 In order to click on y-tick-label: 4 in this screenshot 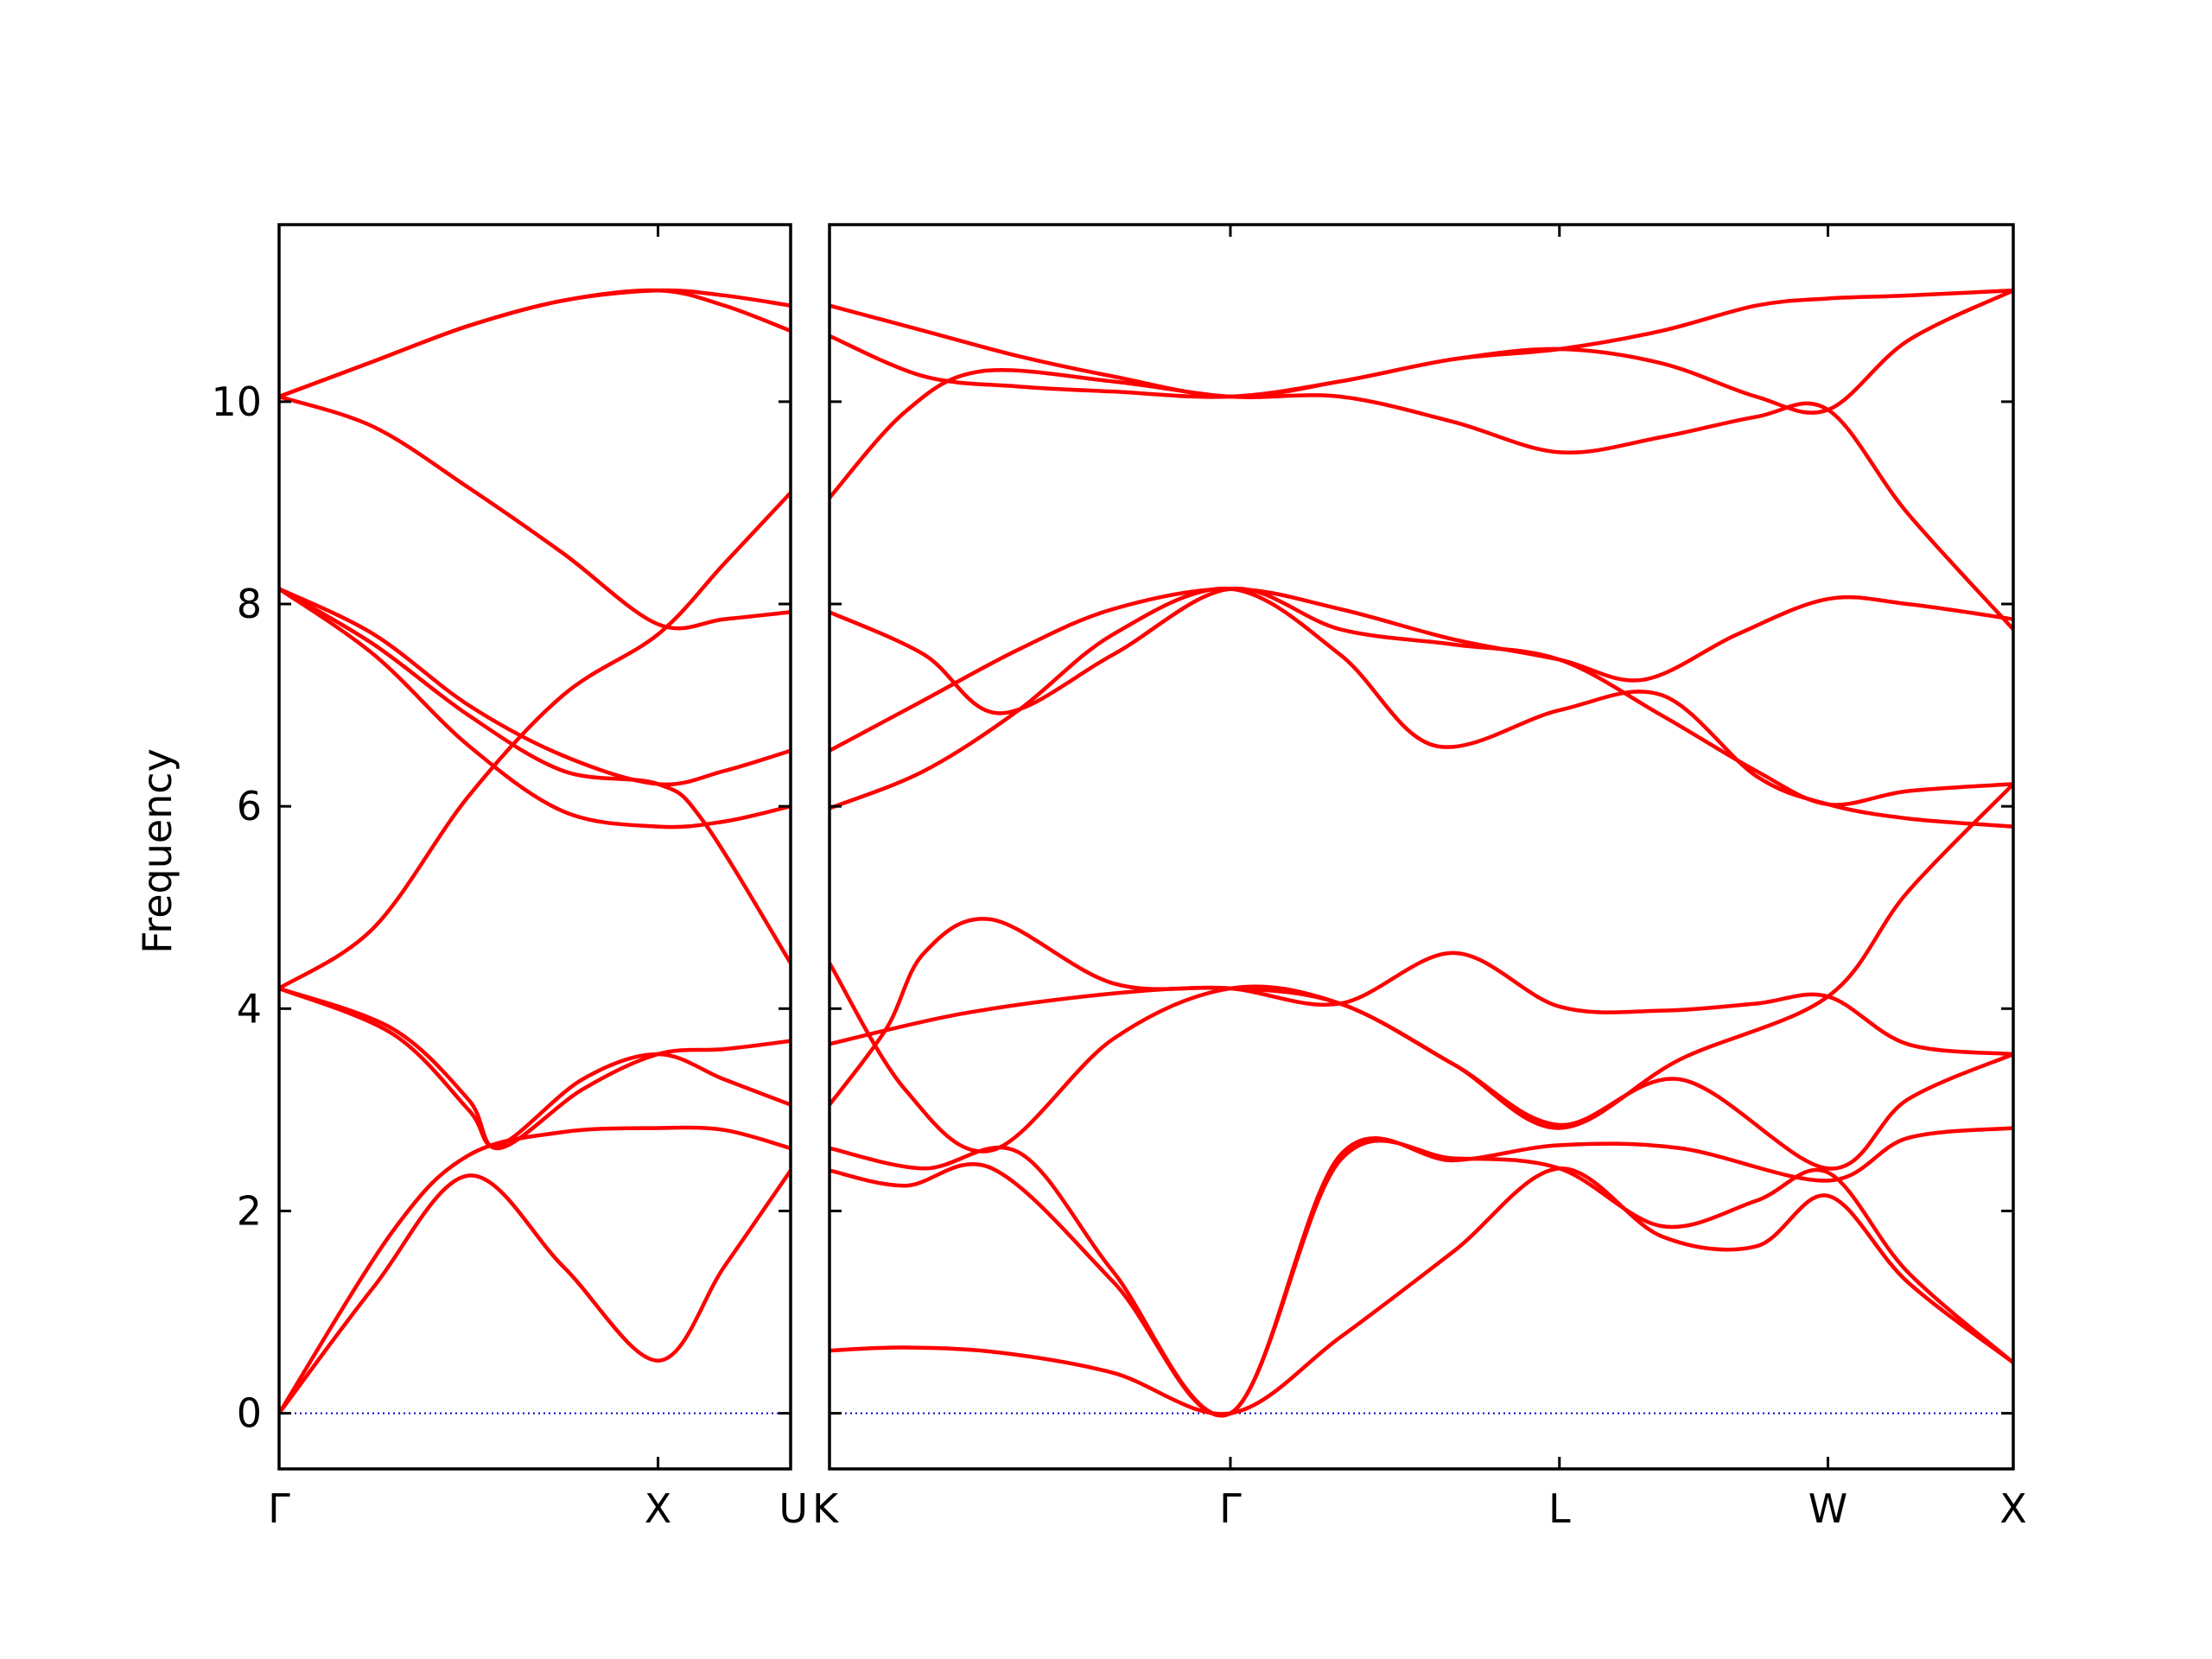, I will do `click(249, 1008)`.